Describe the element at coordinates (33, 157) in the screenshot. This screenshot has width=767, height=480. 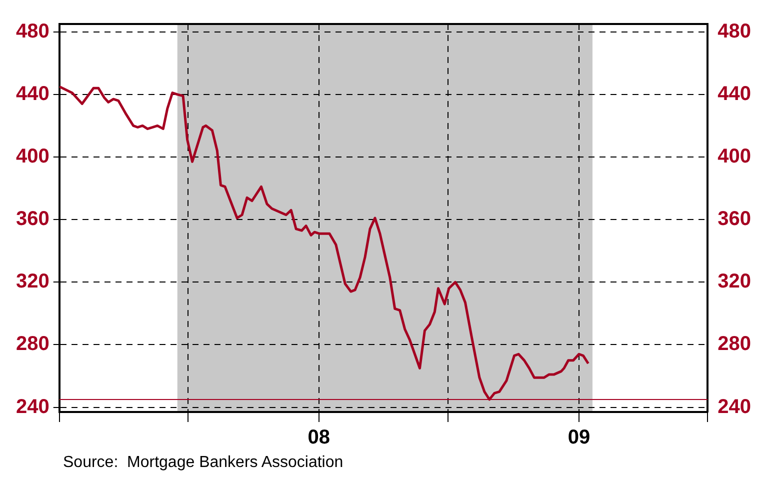
I see `y-tick-label: 400` at that location.